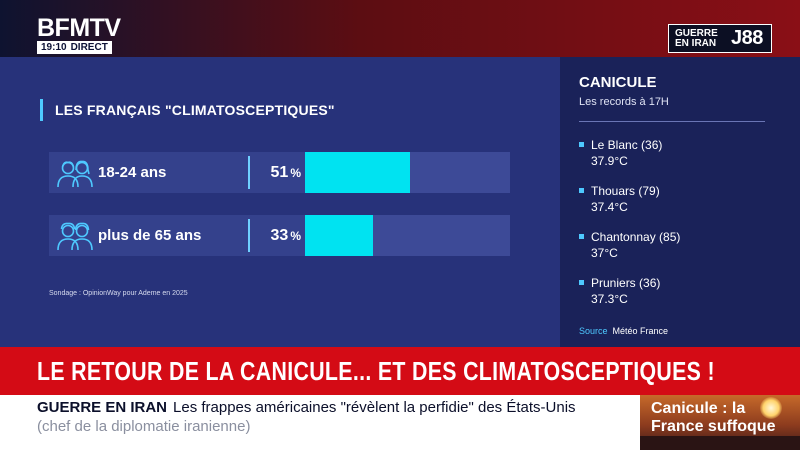  I want to click on skyline-image, so click(720, 443).